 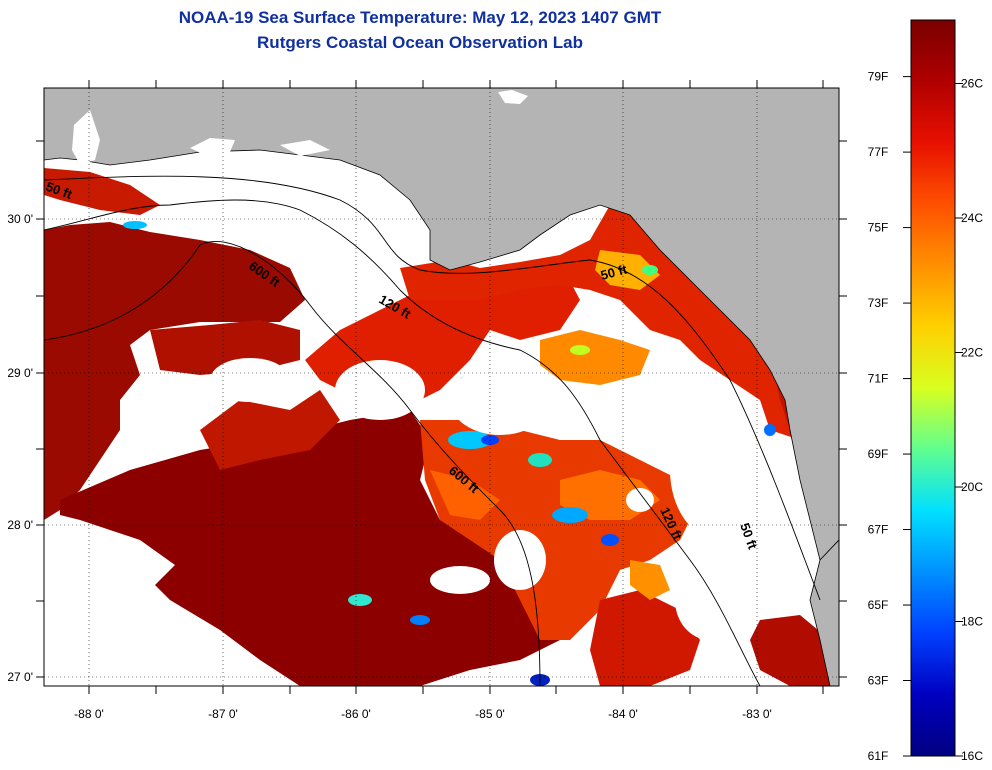 What do you see at coordinates (969, 419) in the screenshot?
I see `colorbar-celsius-labels: 26C 24C 22C 20C 18C 16C` at bounding box center [969, 419].